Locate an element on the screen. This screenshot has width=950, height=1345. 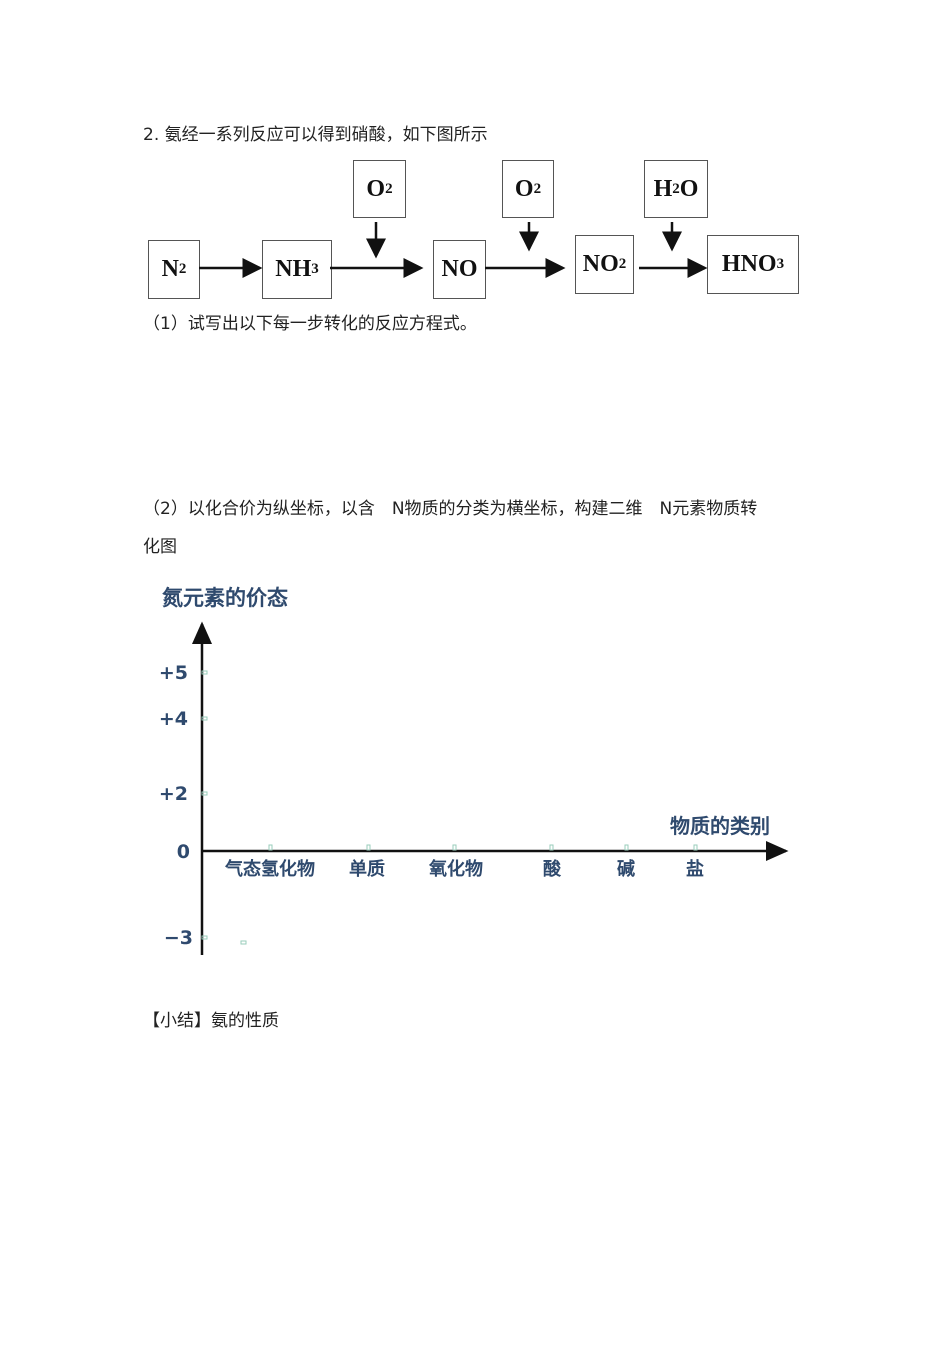
x-category-label: 单质 is located at coordinates (367, 869).